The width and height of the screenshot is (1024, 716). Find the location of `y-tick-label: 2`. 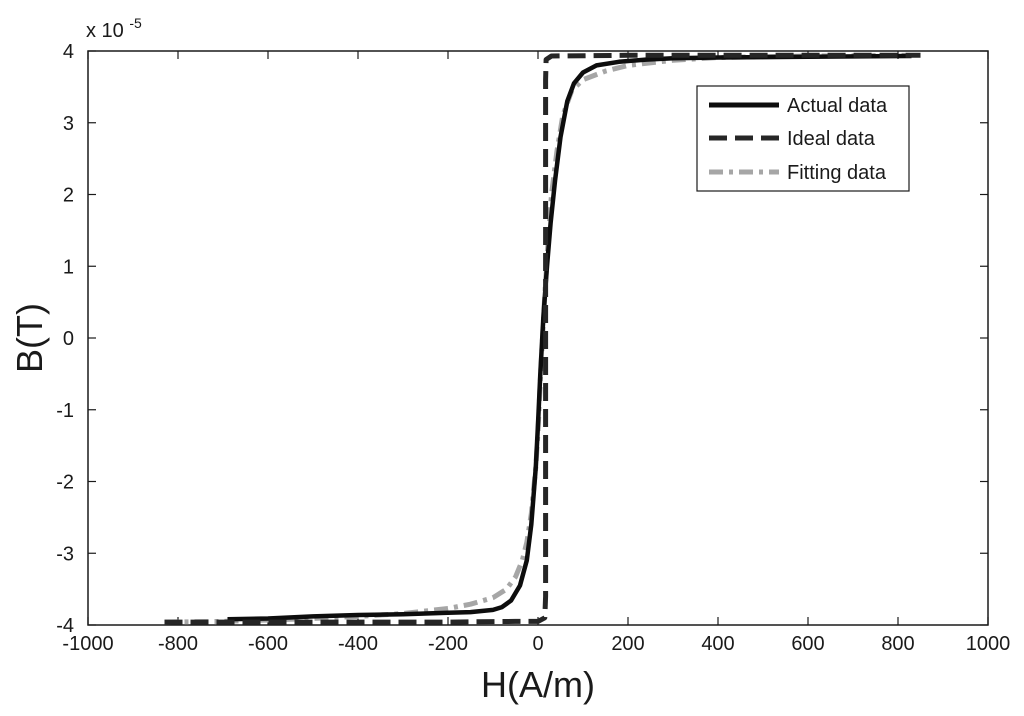

y-tick-label: 2 is located at coordinates (68, 196).